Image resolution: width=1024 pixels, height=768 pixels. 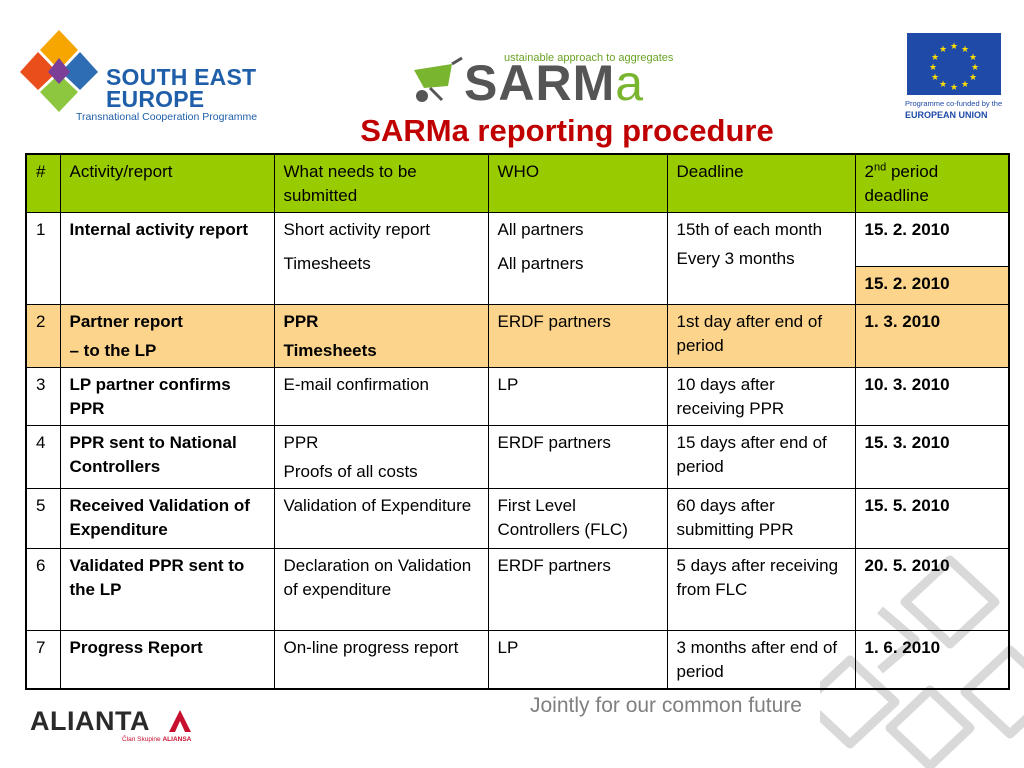 I want to click on row1-activity: Internal activity report, so click(x=167, y=258).